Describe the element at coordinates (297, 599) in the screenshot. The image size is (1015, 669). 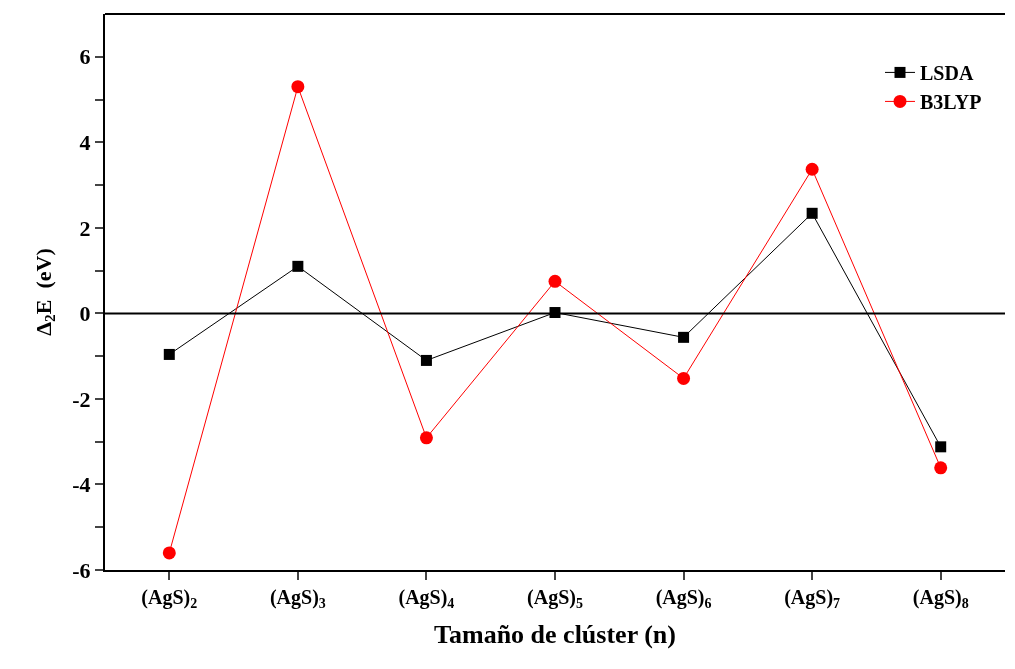
I see `x-tick-label: (AgS)$_{3}$` at that location.